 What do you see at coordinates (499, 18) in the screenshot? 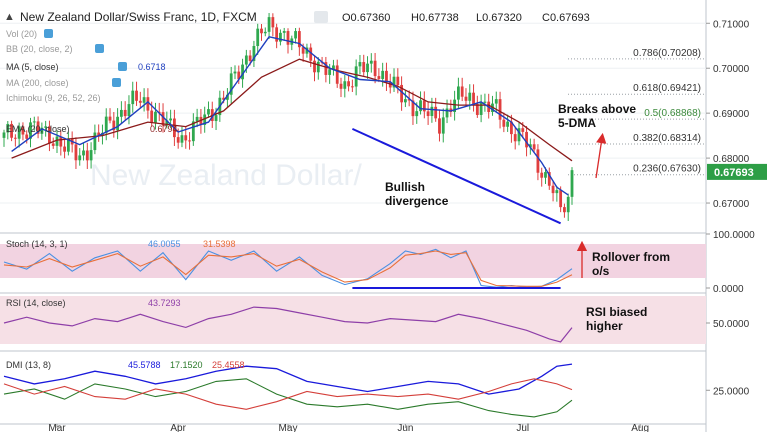
I see `low-value: L0.67320` at bounding box center [499, 18].